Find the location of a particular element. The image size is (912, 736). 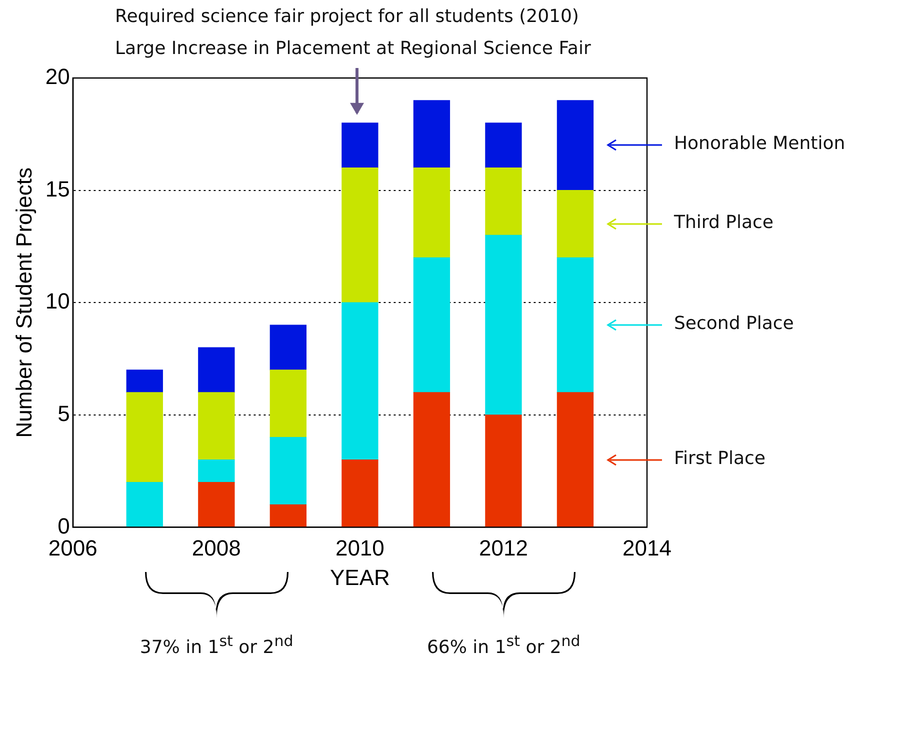

legend-label: Honorable Mention is located at coordinates (760, 143).